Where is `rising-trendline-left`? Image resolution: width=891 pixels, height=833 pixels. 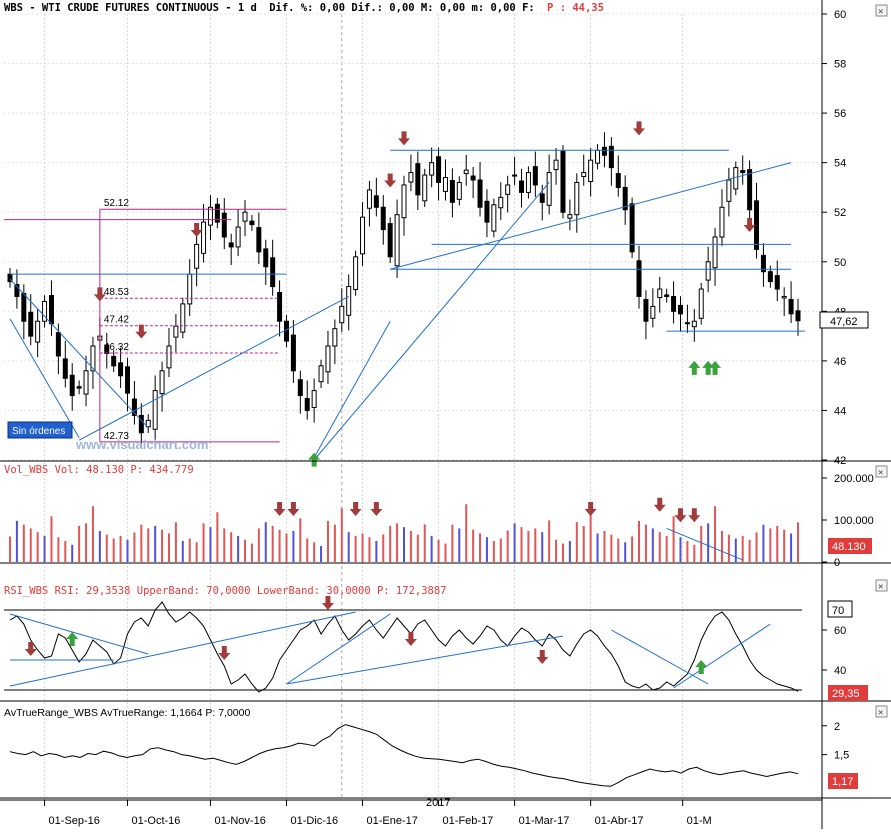
rising-trendline-left is located at coordinates (213, 368).